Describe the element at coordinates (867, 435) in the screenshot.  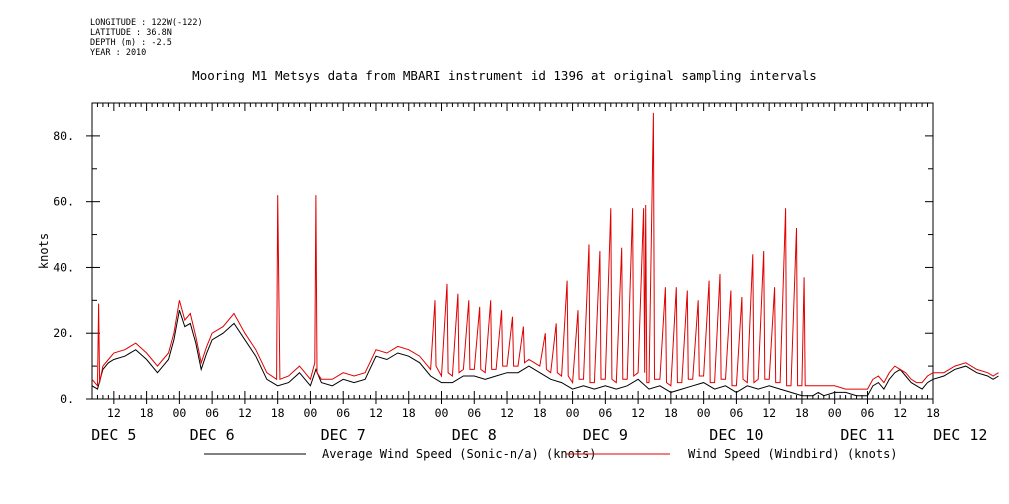
I see `x-day-label: DEC 11` at that location.